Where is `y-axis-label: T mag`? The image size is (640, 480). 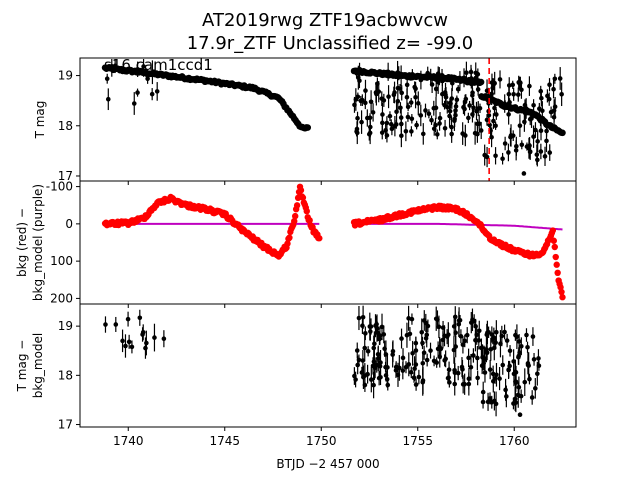 y-axis-label: T mag is located at coordinates (40, 120).